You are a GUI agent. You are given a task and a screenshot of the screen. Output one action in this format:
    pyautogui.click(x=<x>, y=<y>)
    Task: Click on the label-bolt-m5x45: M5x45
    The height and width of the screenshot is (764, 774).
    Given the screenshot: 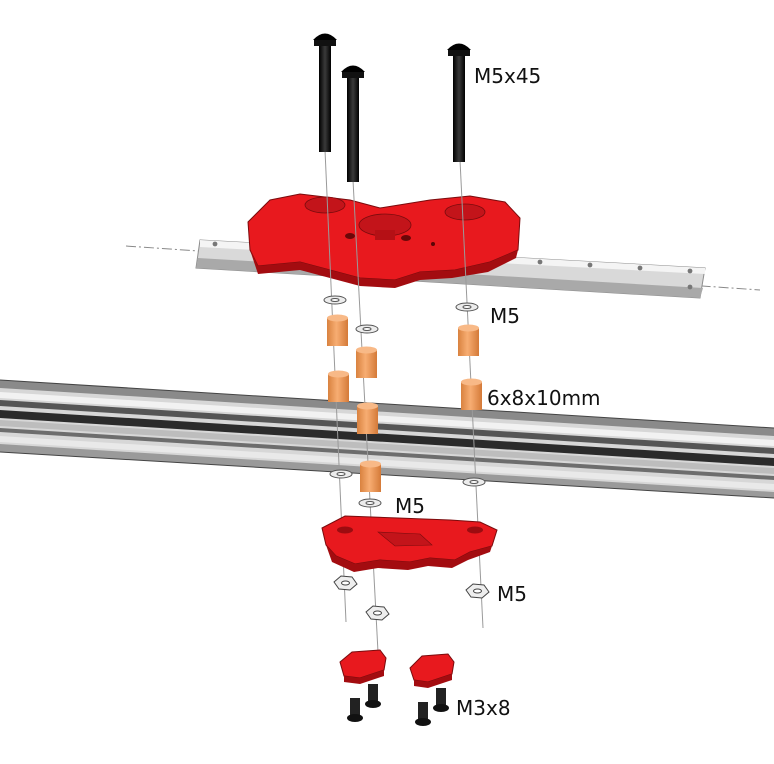 What is the action you would take?
    pyautogui.click(x=508, y=76)
    